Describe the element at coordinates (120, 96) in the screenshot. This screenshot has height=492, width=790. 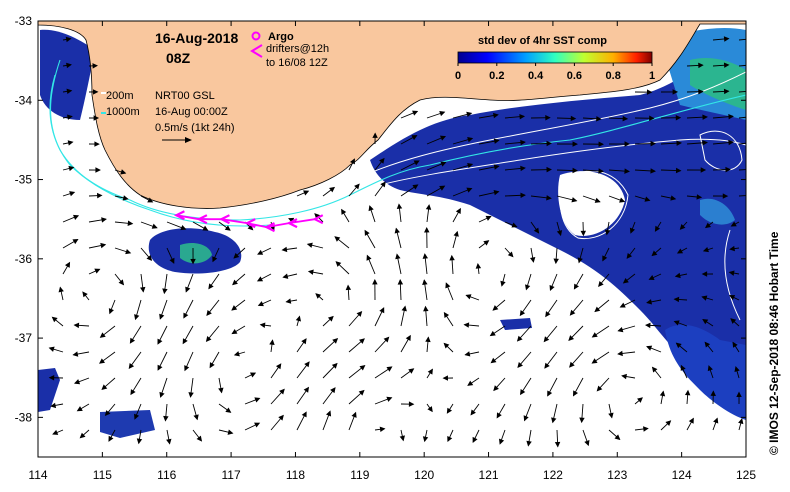
I see `depth-200-label: 200m` at that location.